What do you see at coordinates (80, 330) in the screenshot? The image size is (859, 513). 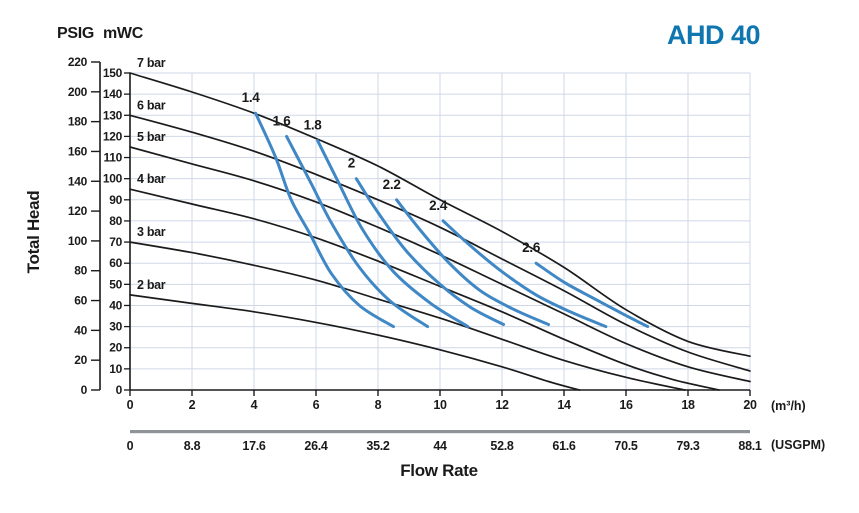 I see `psig-tick-label: 40` at bounding box center [80, 330].